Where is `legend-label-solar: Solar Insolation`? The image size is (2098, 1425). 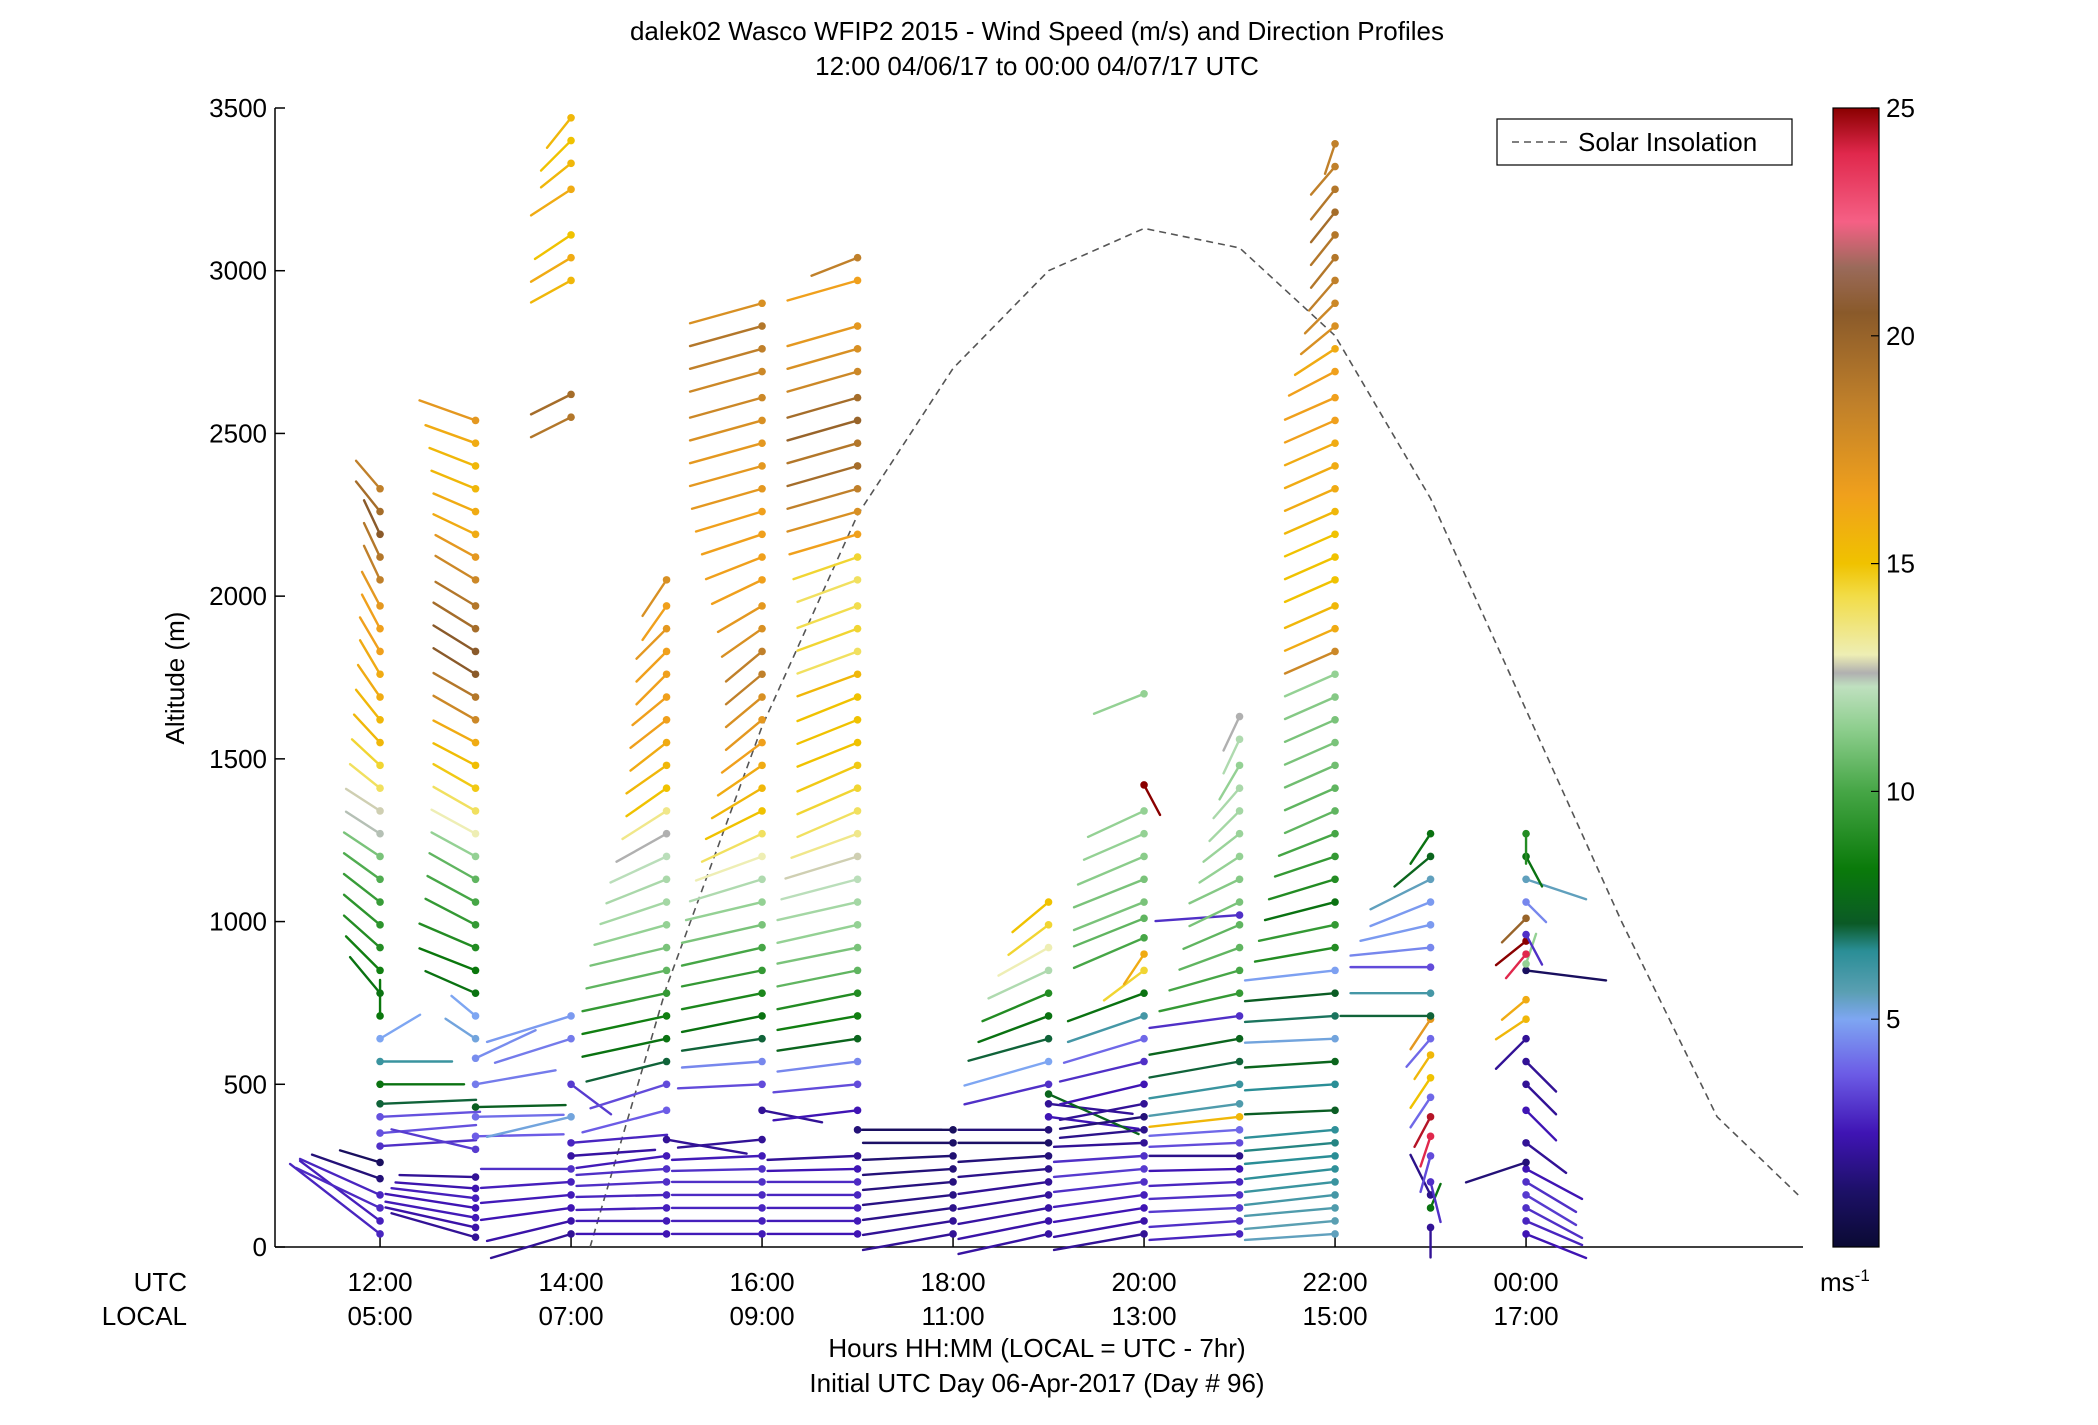 legend-label-solar: Solar Insolation is located at coordinates (1667, 142).